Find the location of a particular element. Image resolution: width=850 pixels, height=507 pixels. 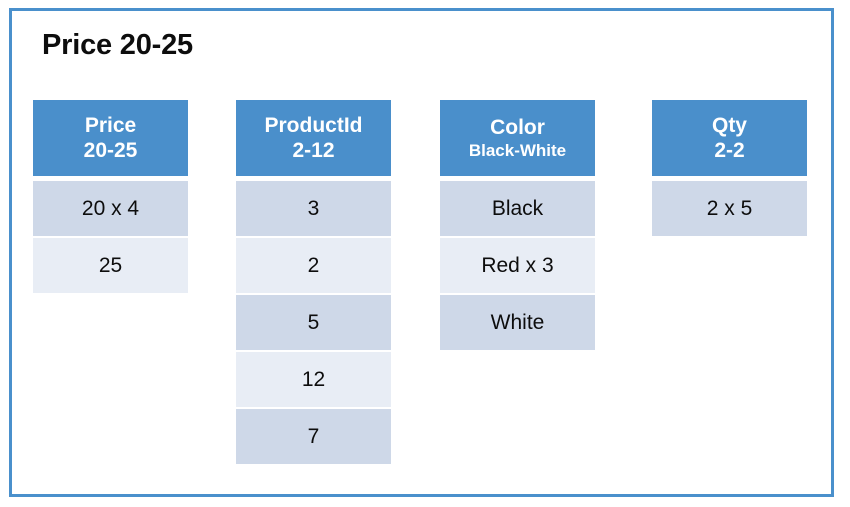

column-header-subtitle: Black-White is located at coordinates (517, 150).